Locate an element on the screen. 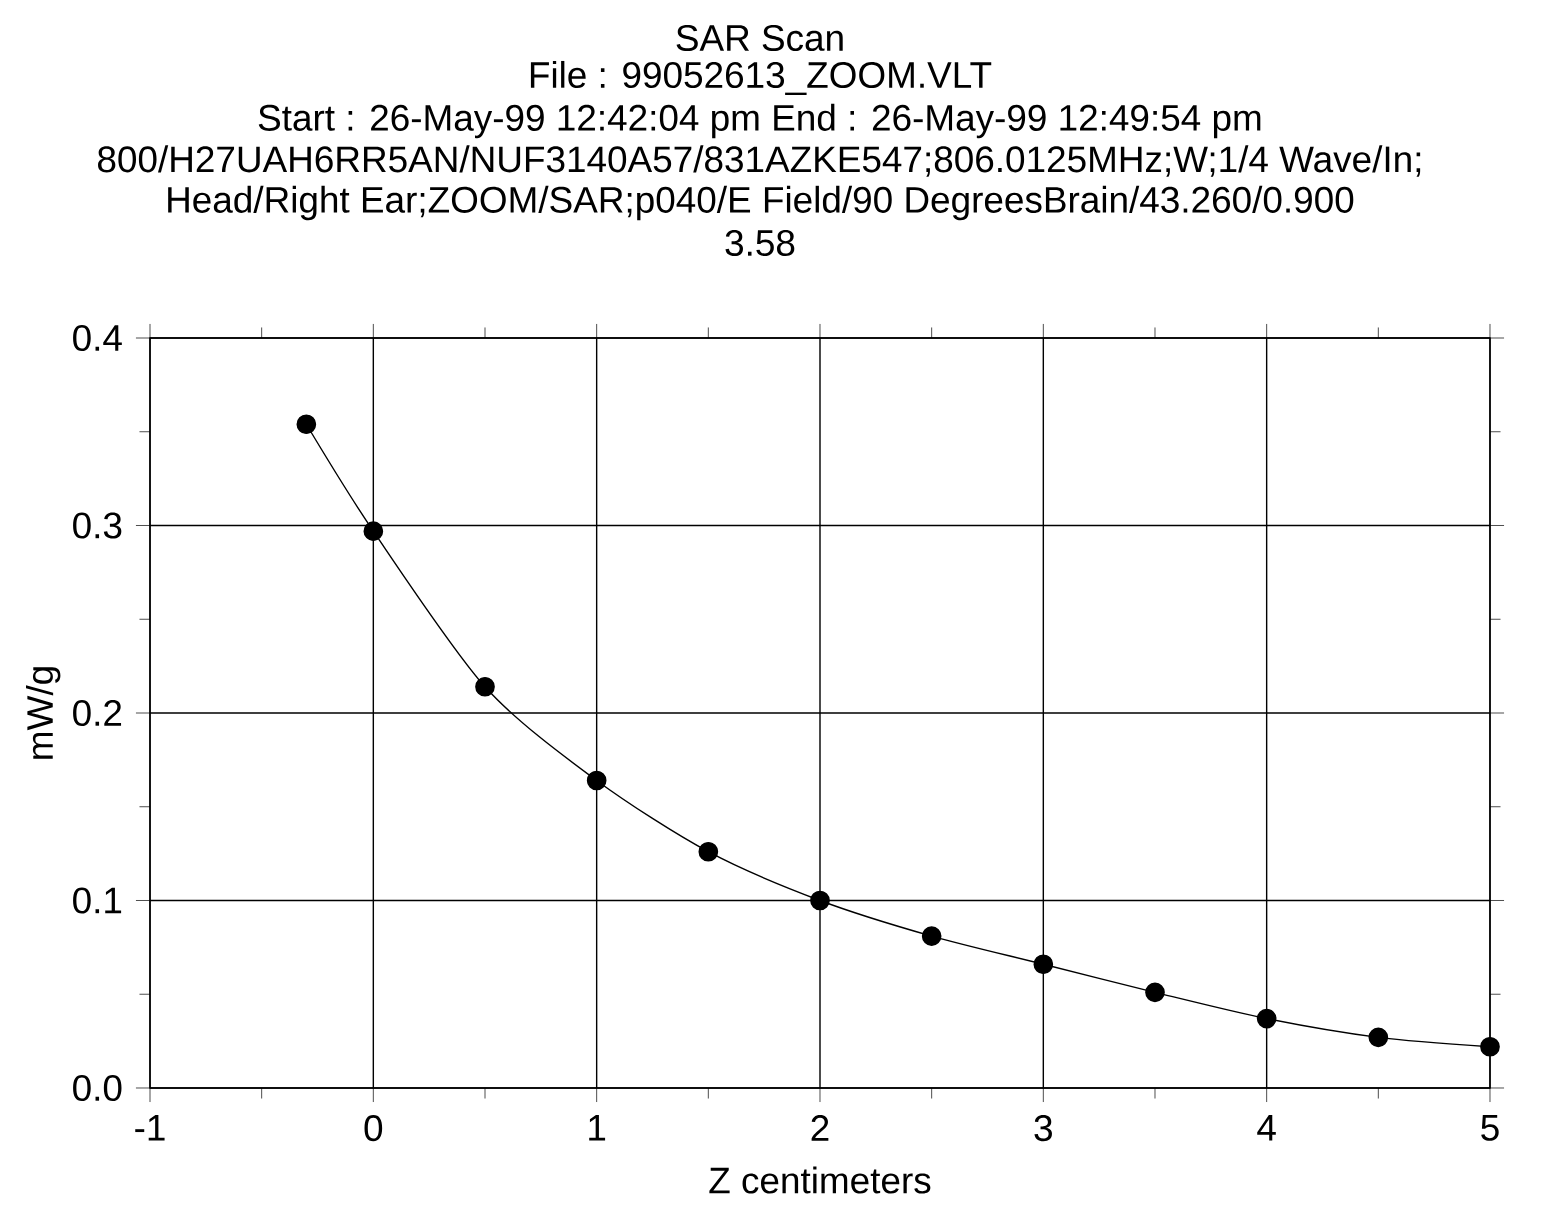 The image size is (1541, 1218). y-tick-label: 0.3 is located at coordinates (97, 525).